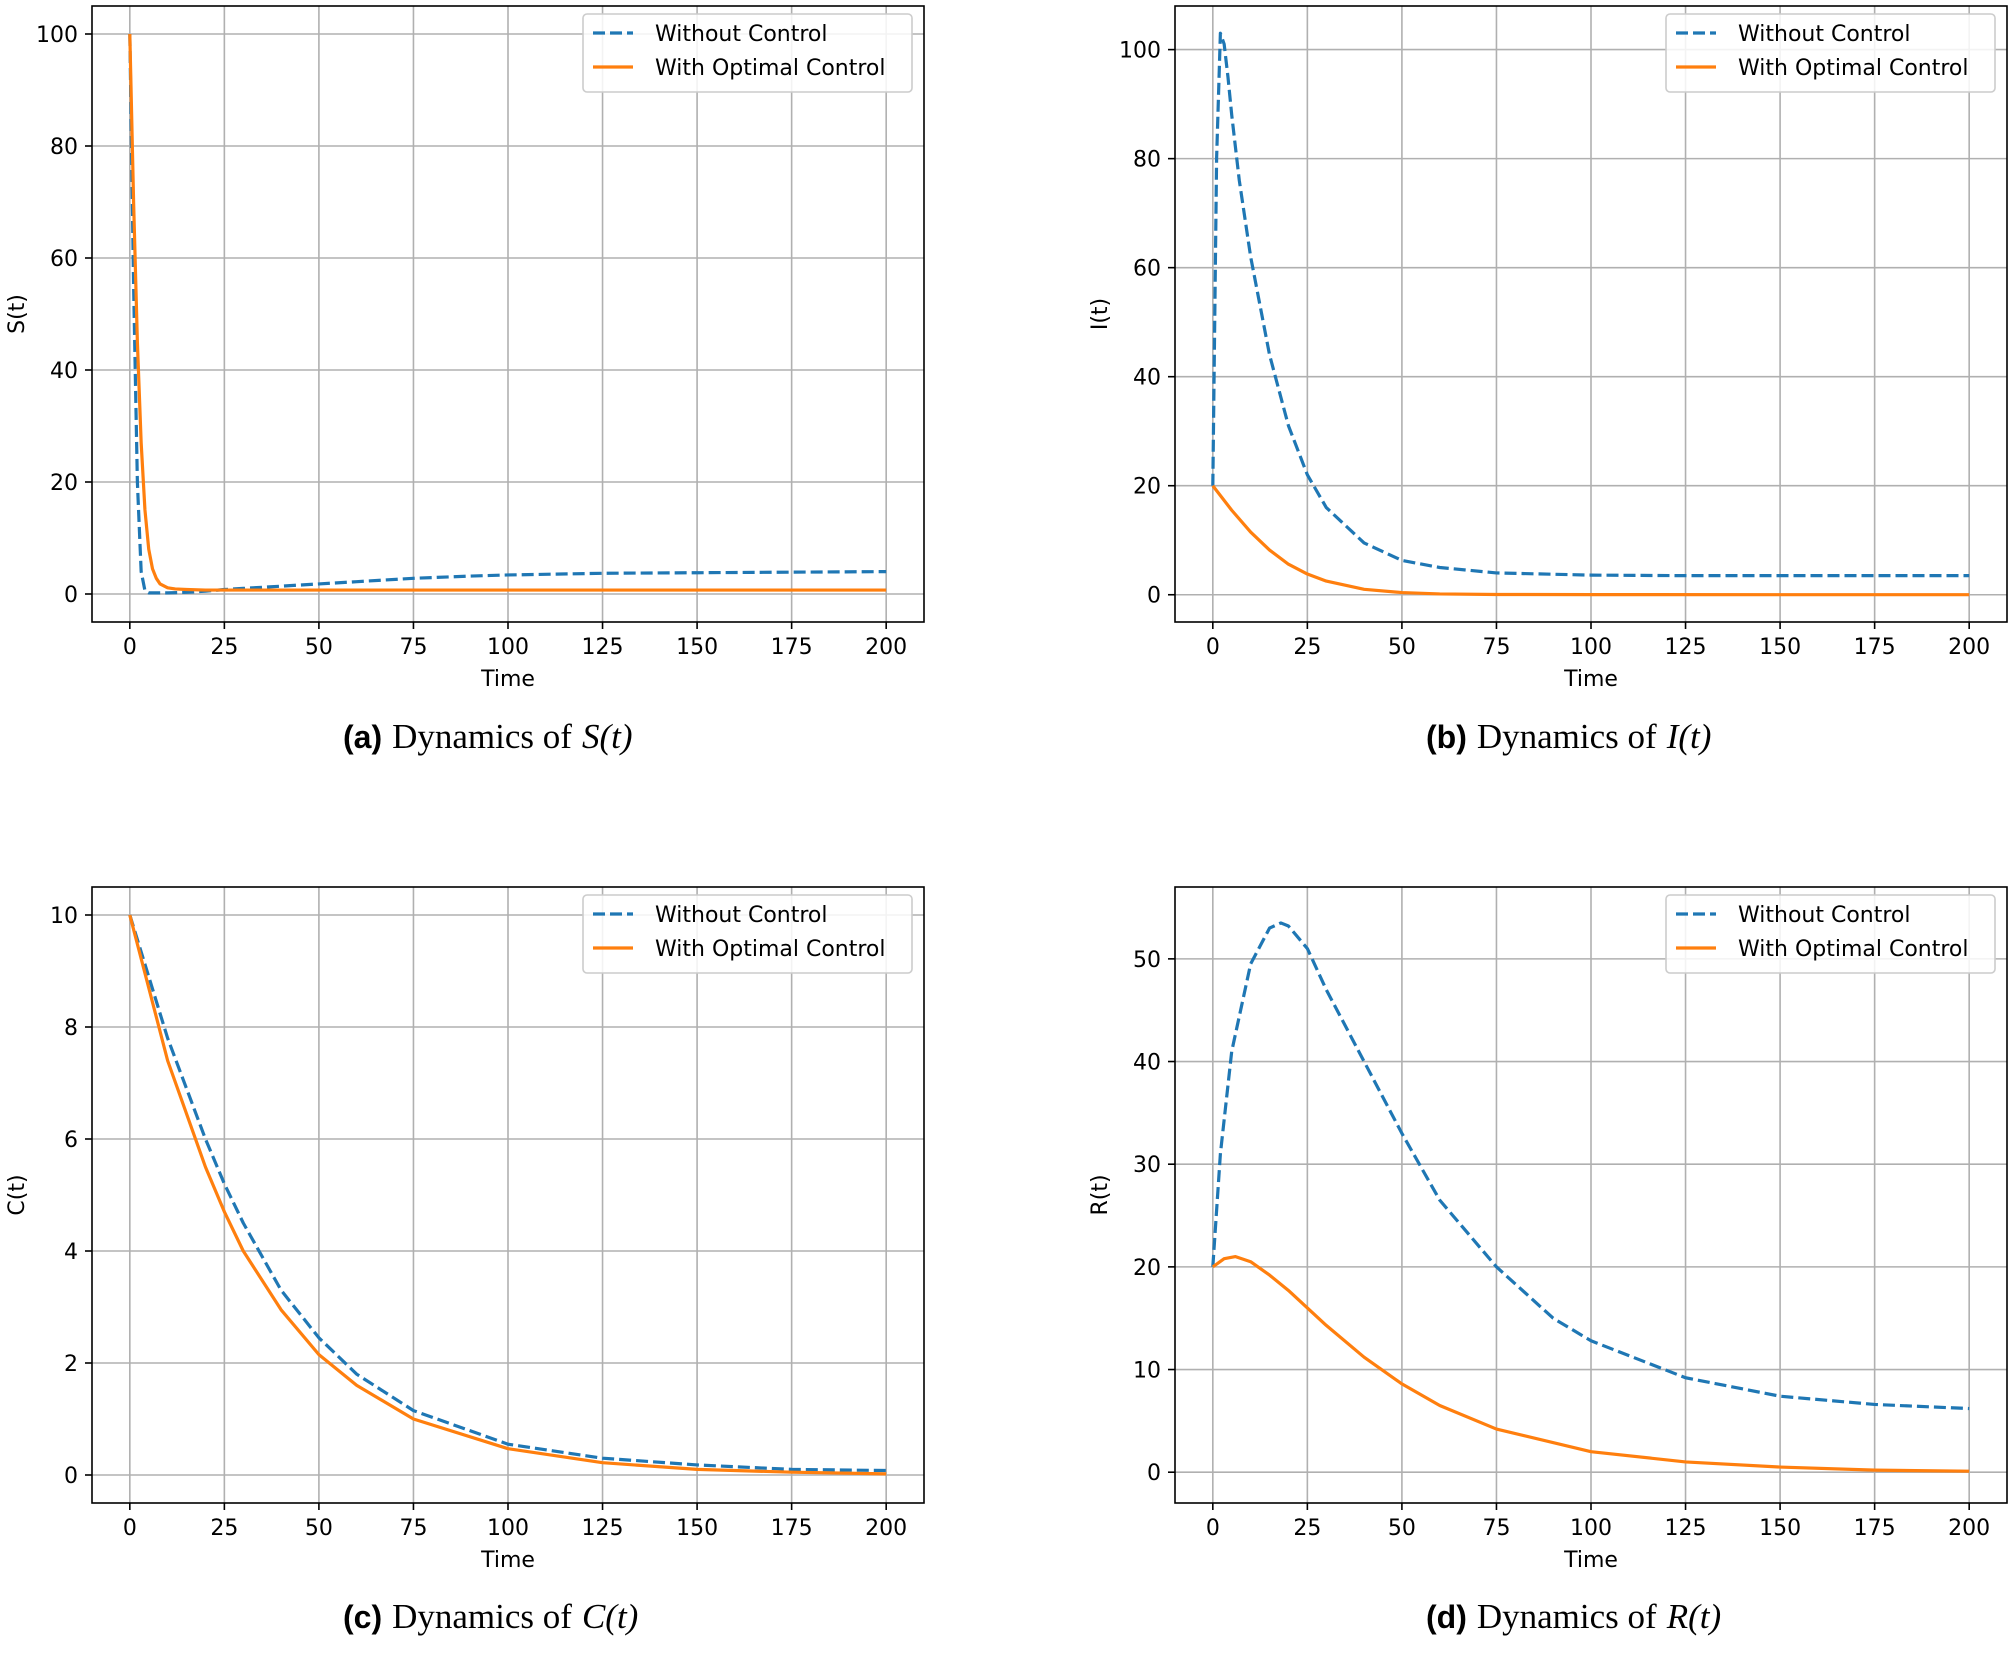 This screenshot has width=2009, height=1656. Describe the element at coordinates (17, 314) in the screenshot. I see `y-axis-label: S(t)` at that location.